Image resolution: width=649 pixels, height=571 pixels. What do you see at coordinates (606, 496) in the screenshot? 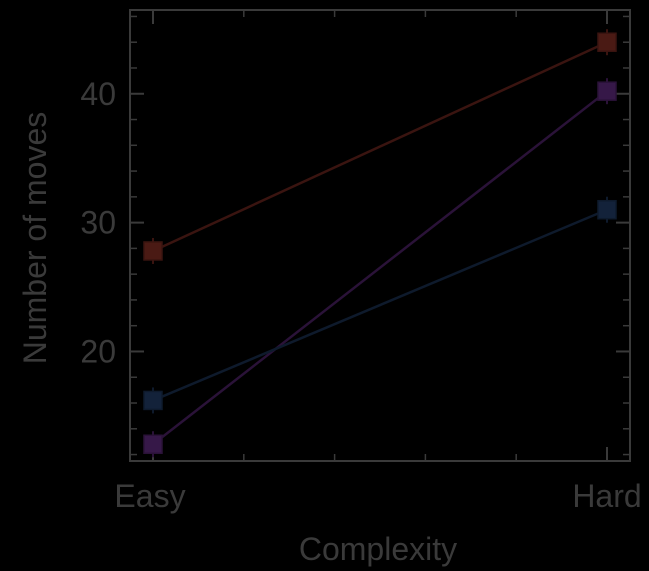
I see `x-tick-label: Hard` at bounding box center [606, 496].